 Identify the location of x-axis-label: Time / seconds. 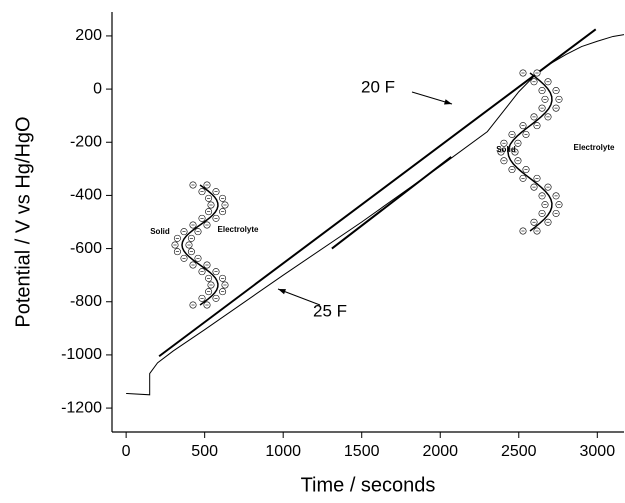
(368, 485).